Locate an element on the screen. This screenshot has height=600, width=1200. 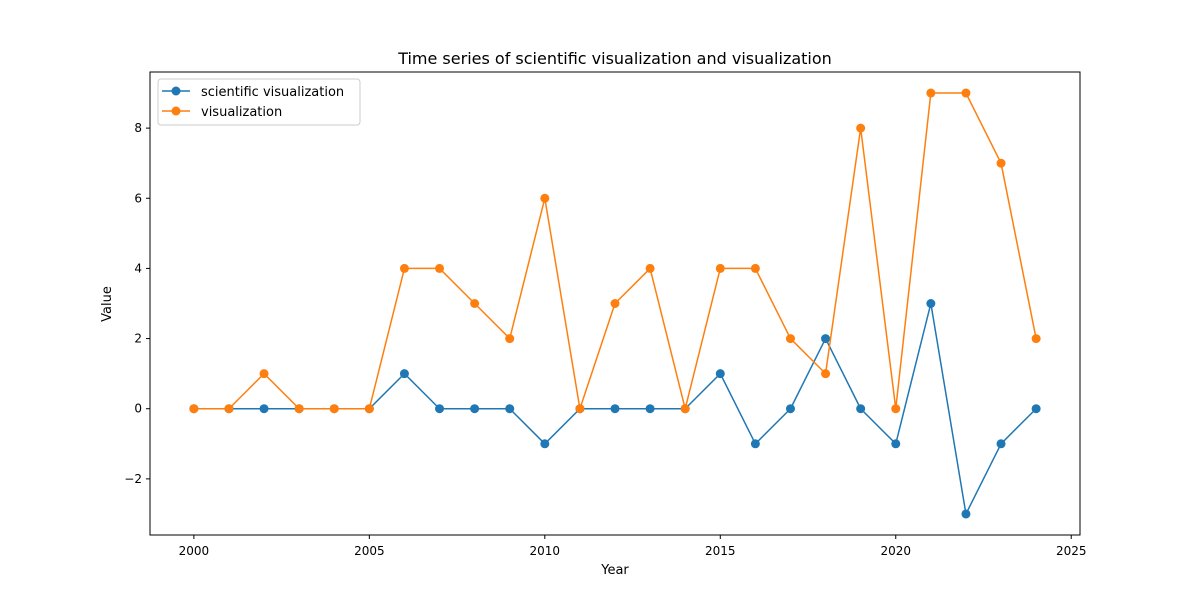
y-tick-label: 8 is located at coordinates (138, 128).